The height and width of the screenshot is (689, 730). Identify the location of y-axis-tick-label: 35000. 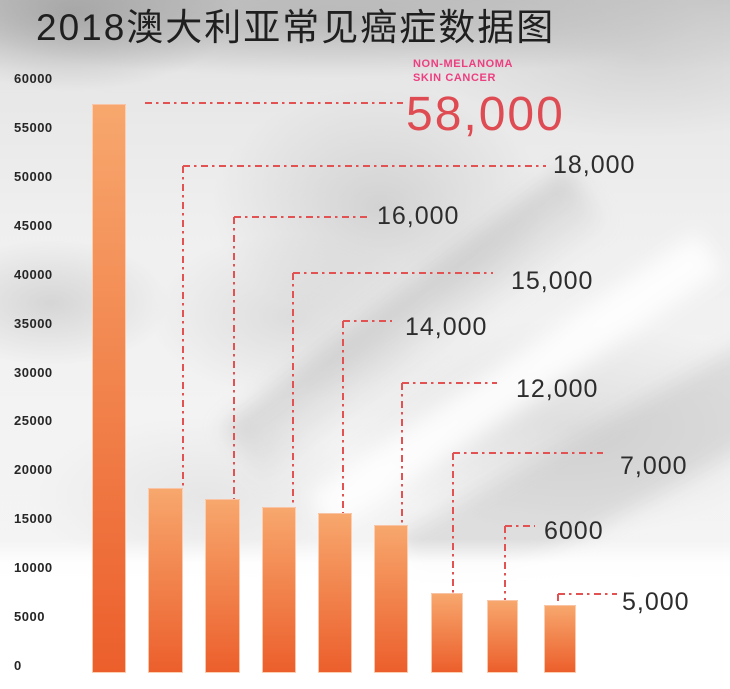
(33, 323).